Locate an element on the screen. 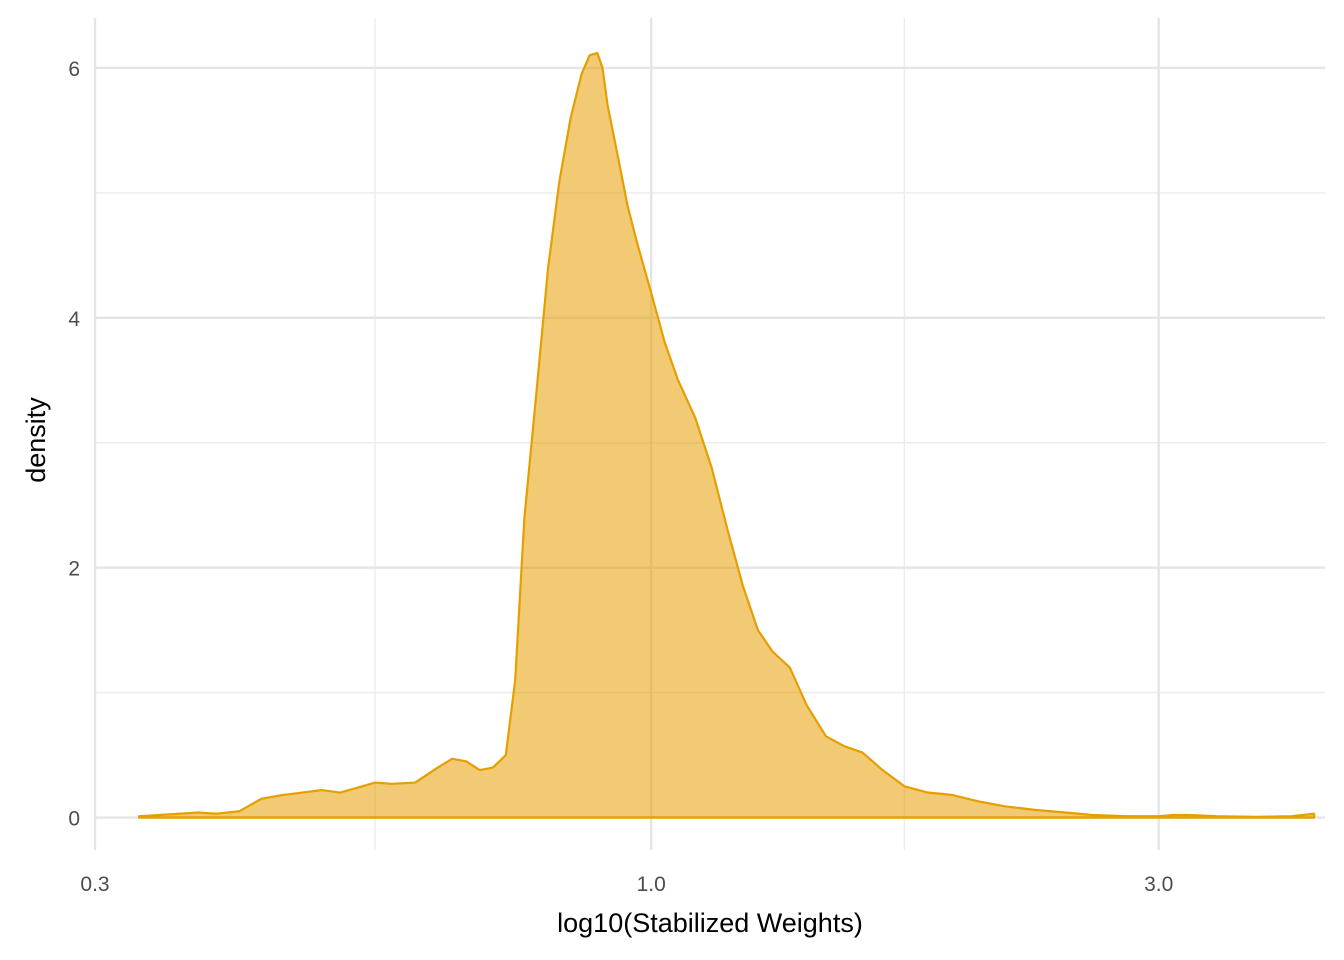  x-tick-label: 0.3 is located at coordinates (94, 884).